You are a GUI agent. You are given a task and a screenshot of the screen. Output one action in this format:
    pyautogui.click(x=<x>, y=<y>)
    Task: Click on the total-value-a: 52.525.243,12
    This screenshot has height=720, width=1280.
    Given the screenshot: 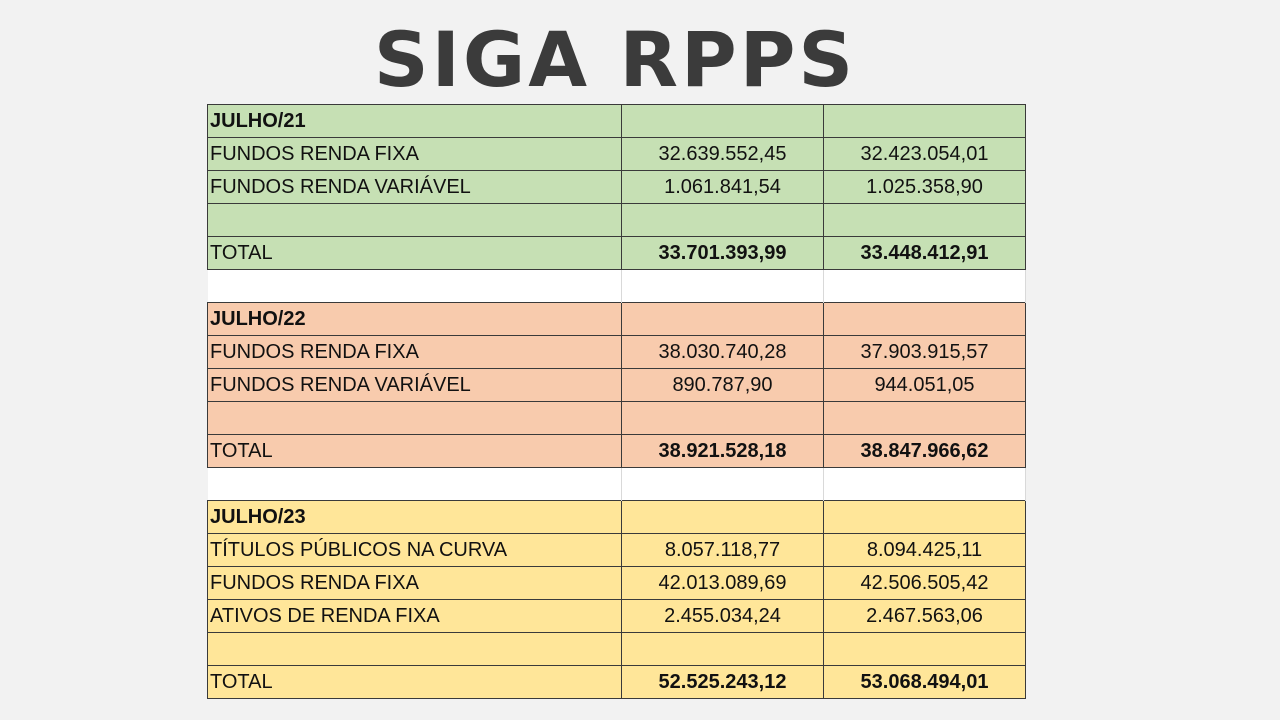 What is the action you would take?
    pyautogui.click(x=722, y=682)
    